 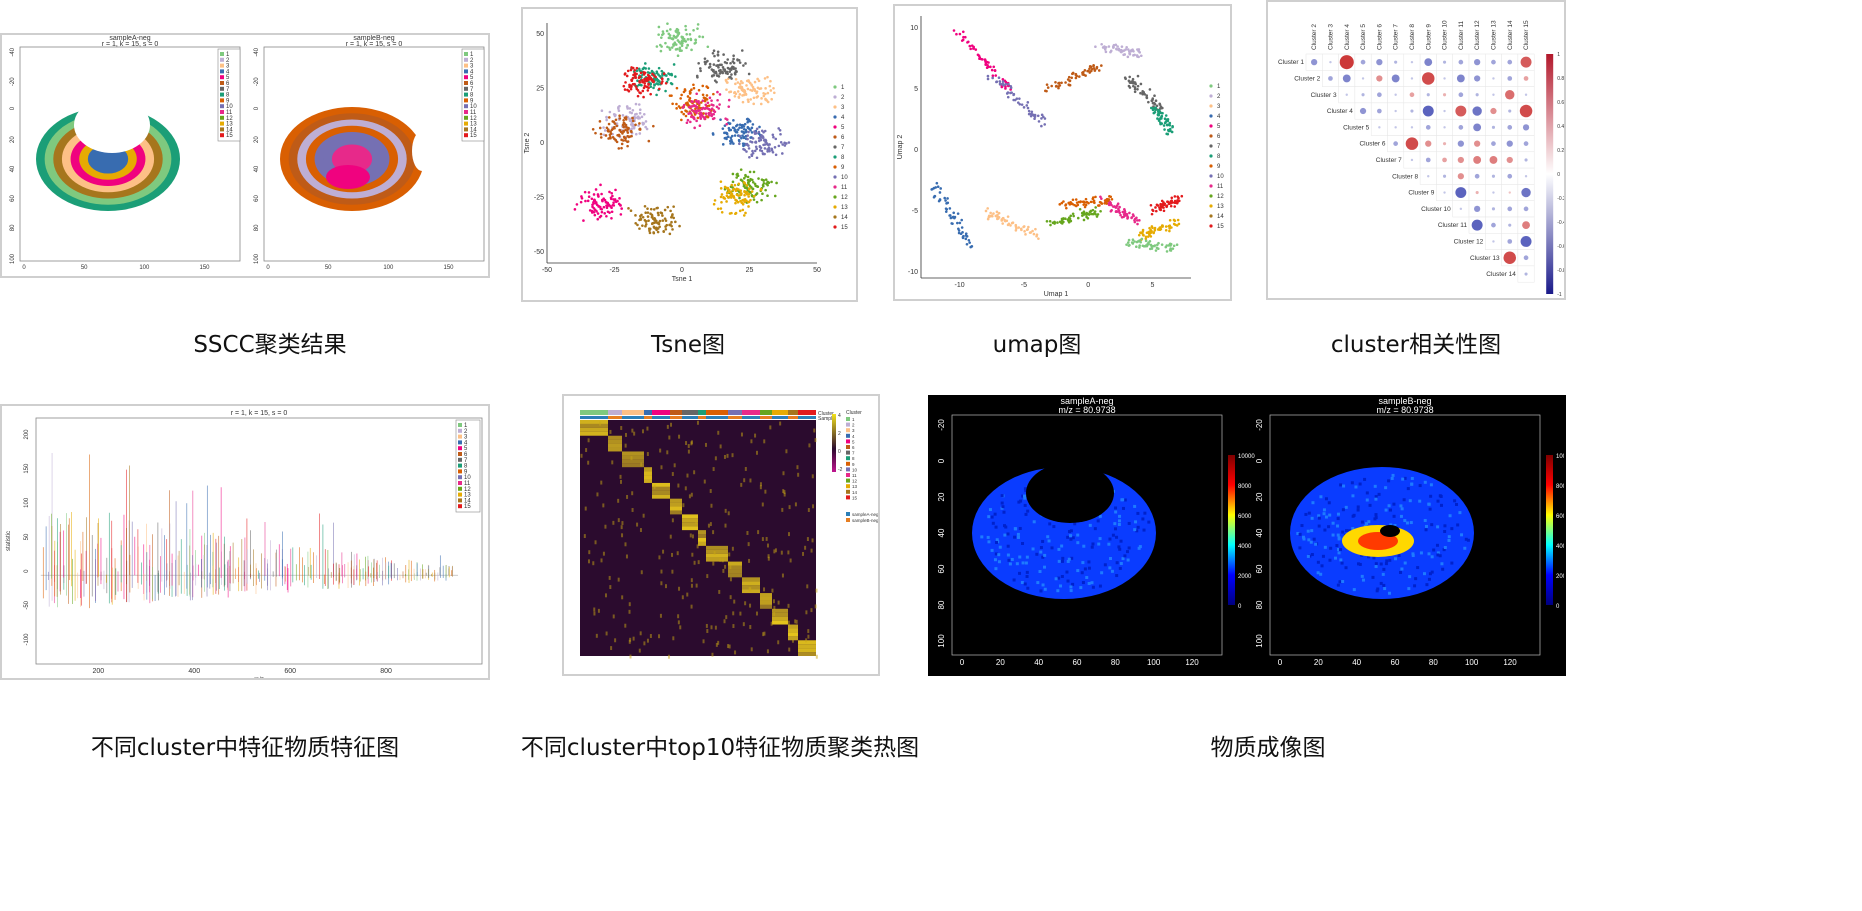 What do you see at coordinates (865, 514) in the screenshot?
I see `heatmap-sample-label: sampleA-neg` at bounding box center [865, 514].